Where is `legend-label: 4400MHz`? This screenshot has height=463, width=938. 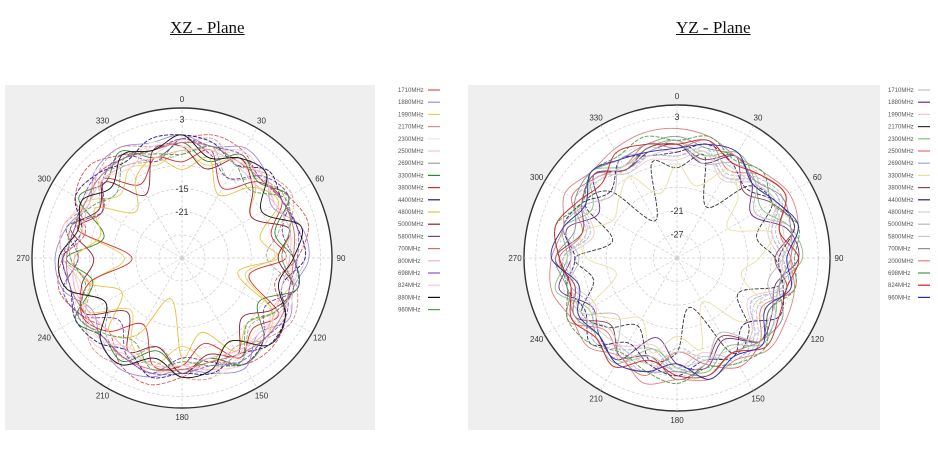
legend-label: 4400MHz is located at coordinates (901, 201).